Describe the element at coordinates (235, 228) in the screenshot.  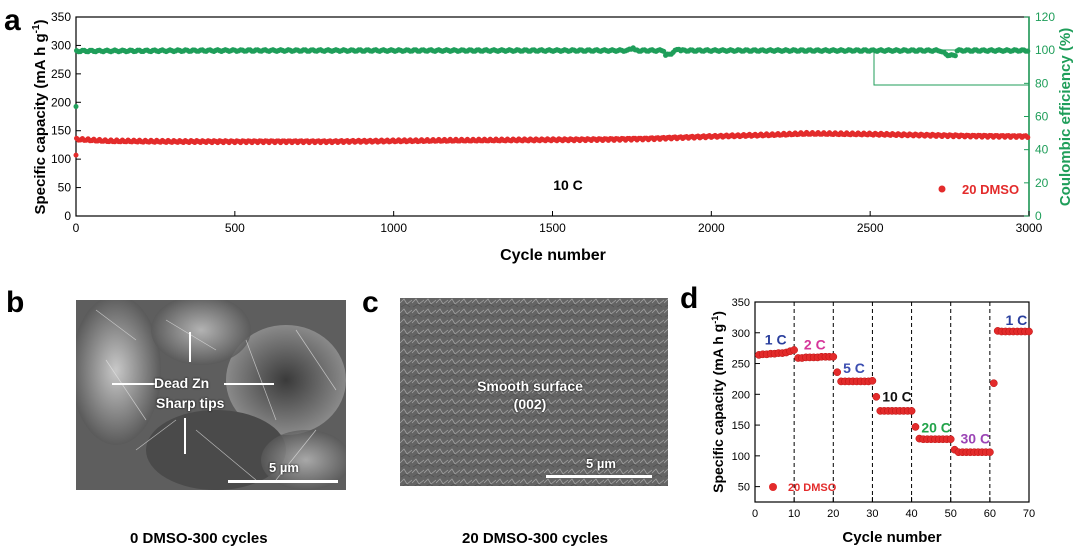
I see `a-x-tick-label: 500` at that location.